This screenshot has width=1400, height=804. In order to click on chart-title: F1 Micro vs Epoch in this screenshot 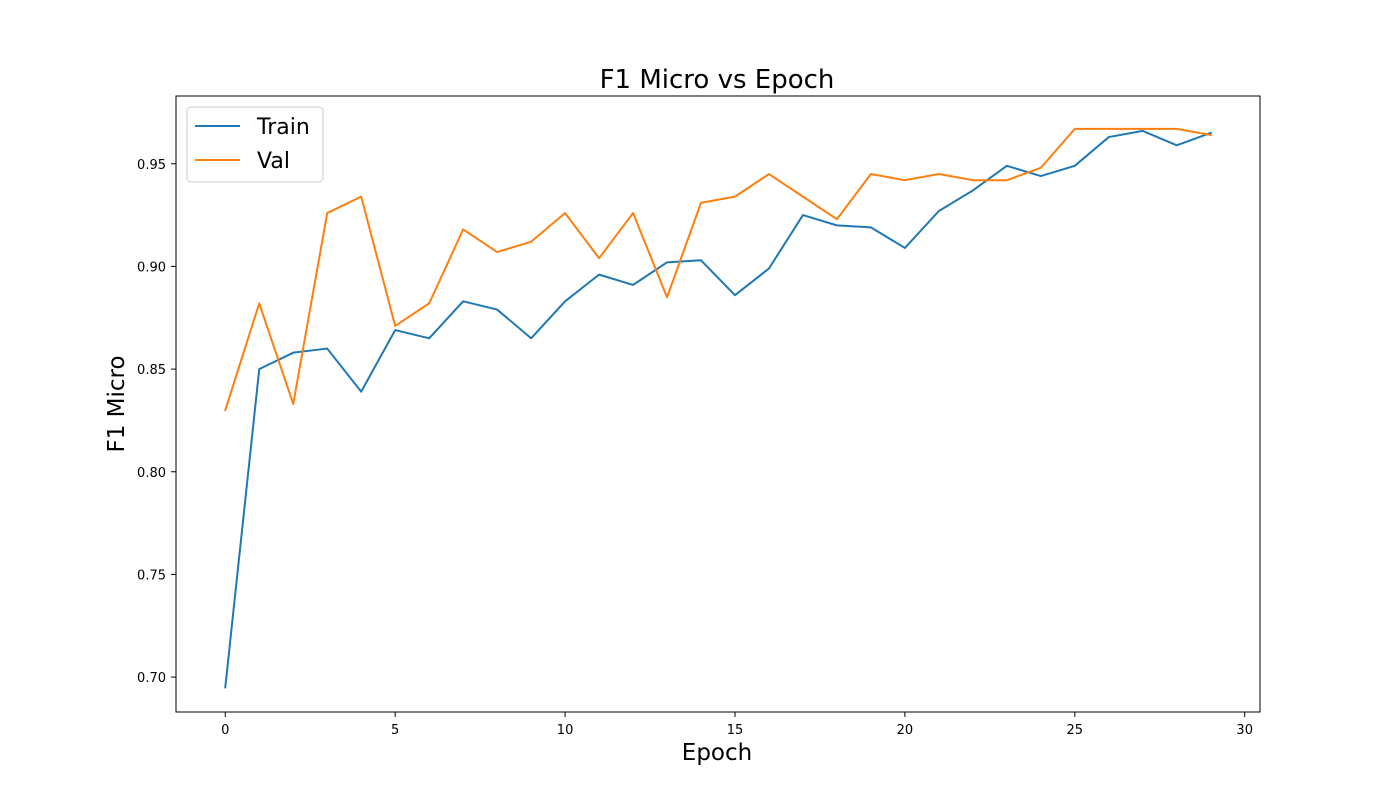, I will do `click(717, 80)`.